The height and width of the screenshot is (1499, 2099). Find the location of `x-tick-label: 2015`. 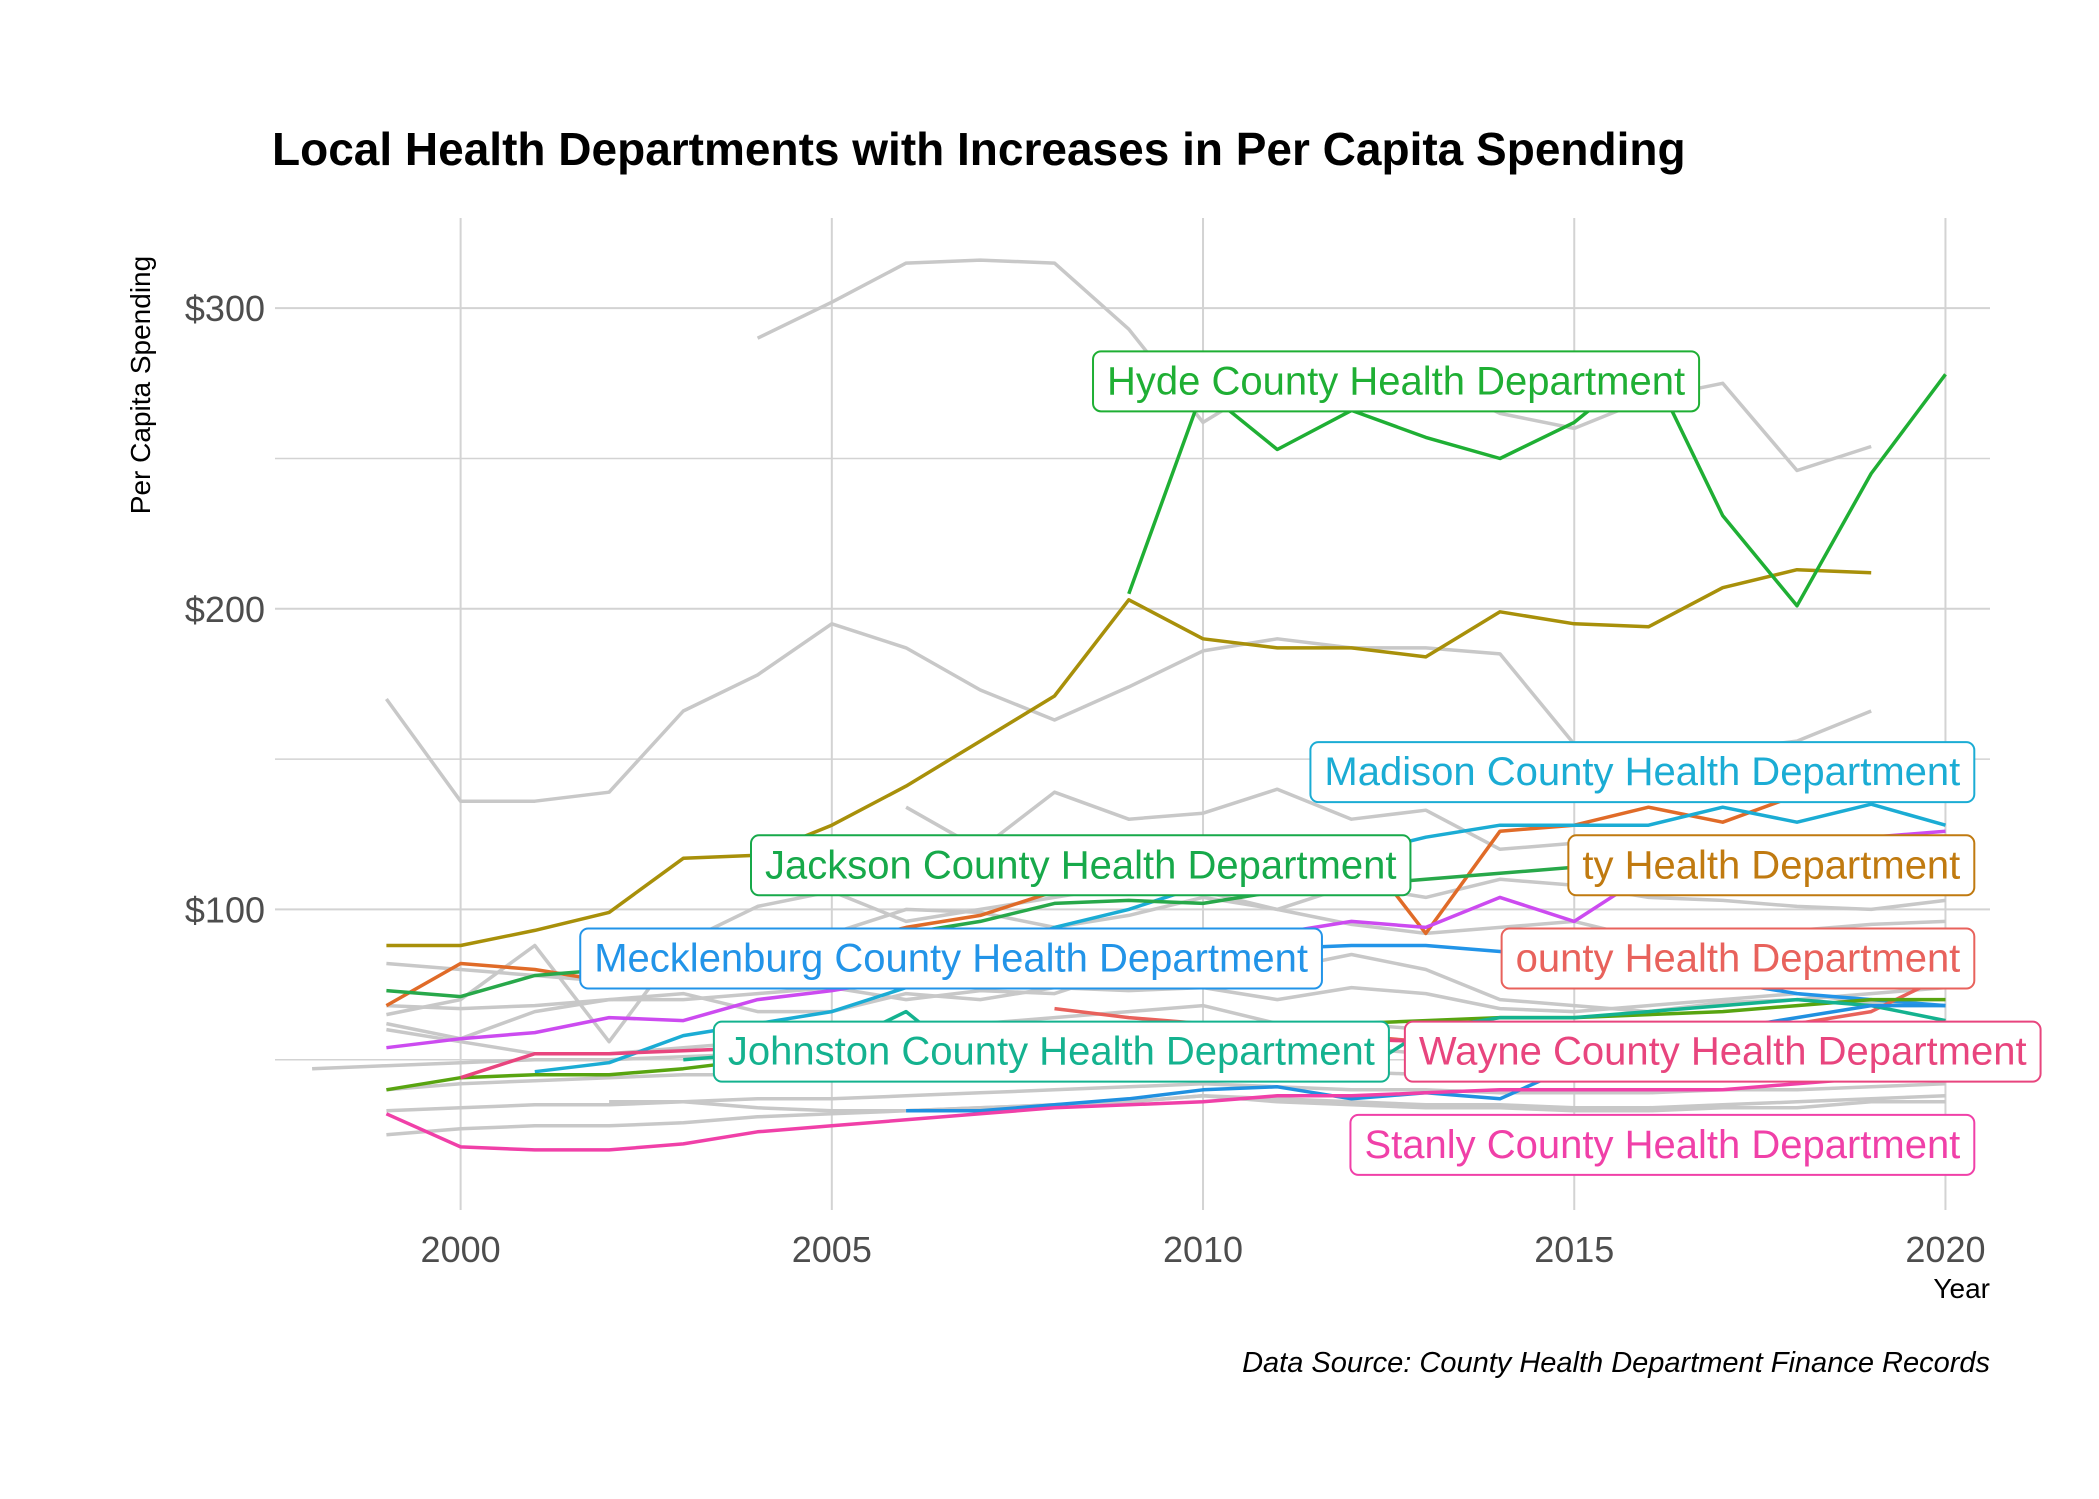

x-tick-label: 2015 is located at coordinates (1574, 1249).